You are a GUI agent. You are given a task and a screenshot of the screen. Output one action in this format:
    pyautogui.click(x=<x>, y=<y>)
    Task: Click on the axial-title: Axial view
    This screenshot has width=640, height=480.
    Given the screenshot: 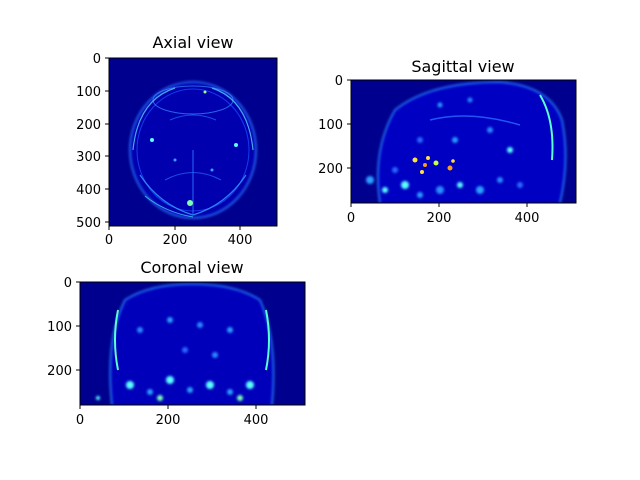 What is the action you would take?
    pyautogui.click(x=192, y=42)
    